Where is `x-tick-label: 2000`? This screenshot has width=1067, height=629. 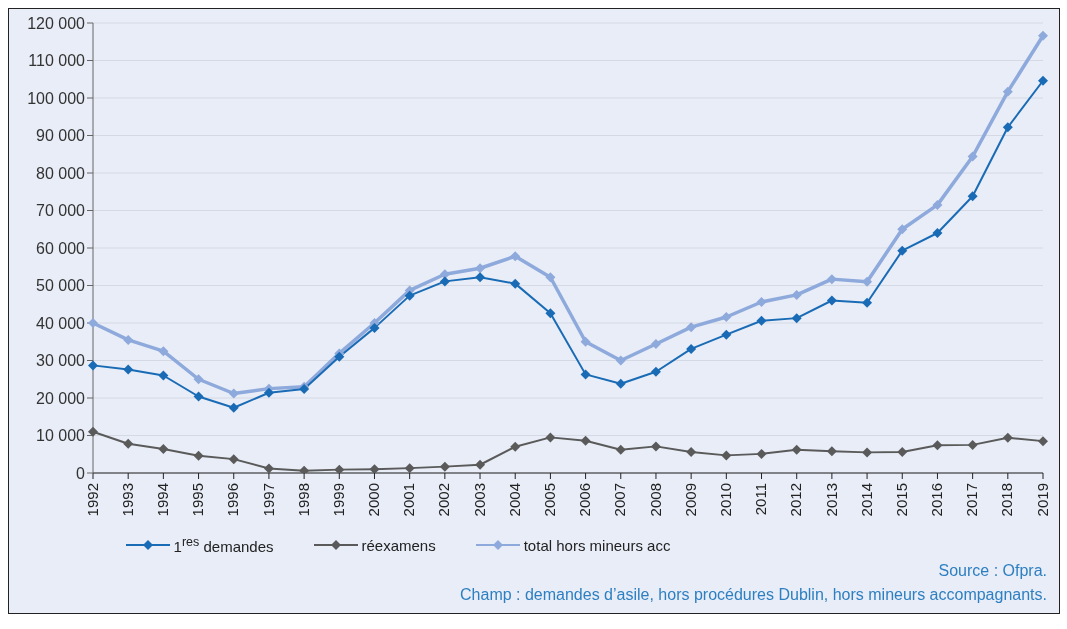
x-tick-label: 2000 is located at coordinates (374, 500).